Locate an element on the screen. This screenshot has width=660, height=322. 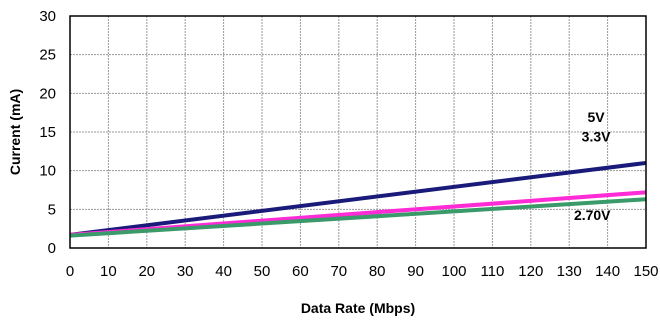
x-tick-label: 100 is located at coordinates (453, 271).